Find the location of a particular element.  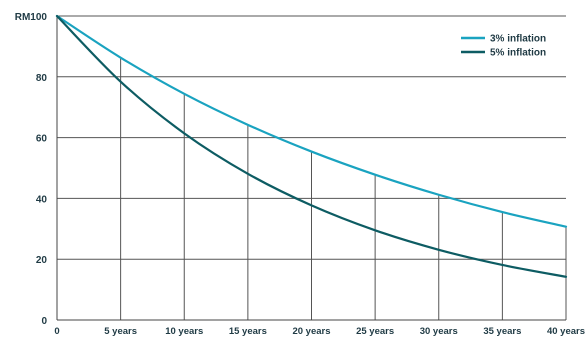

x-tick-label: 35 years is located at coordinates (502, 331).